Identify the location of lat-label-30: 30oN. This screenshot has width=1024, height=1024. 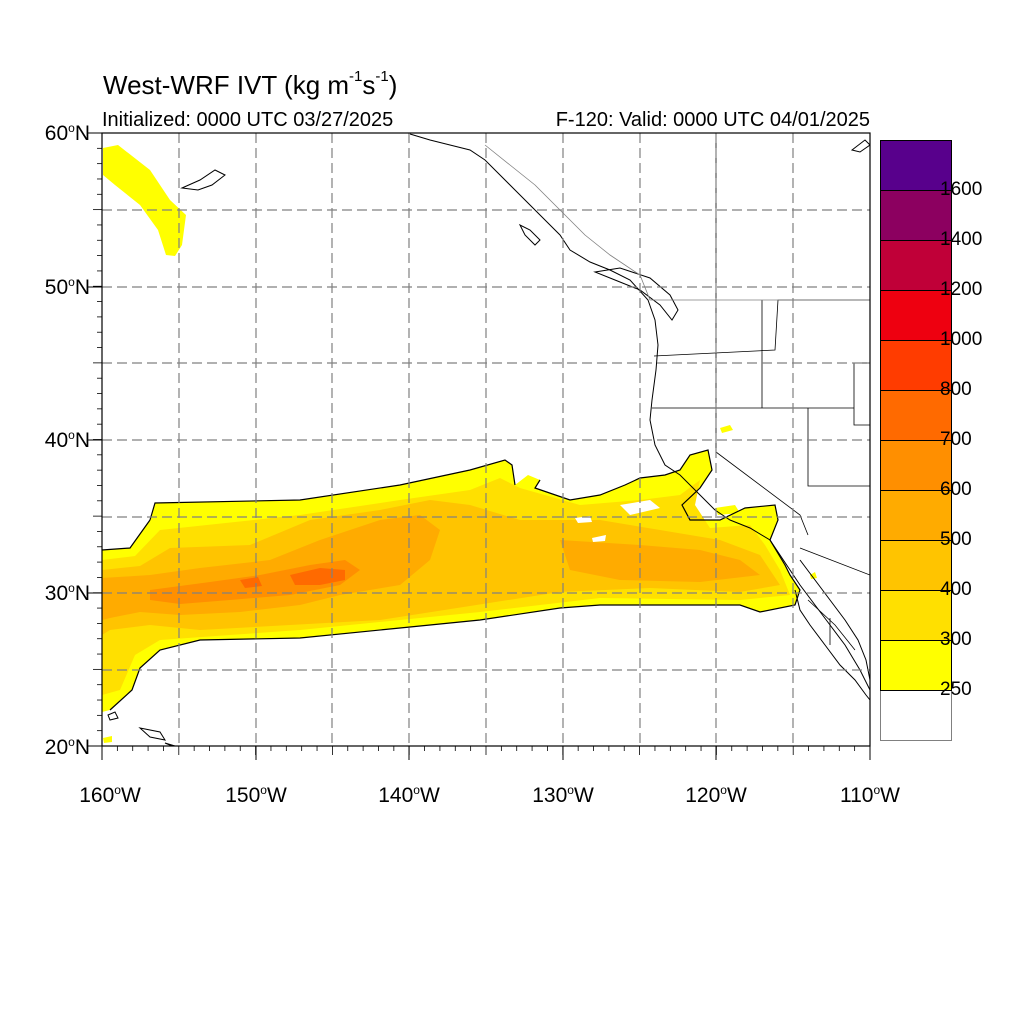
(67, 593).